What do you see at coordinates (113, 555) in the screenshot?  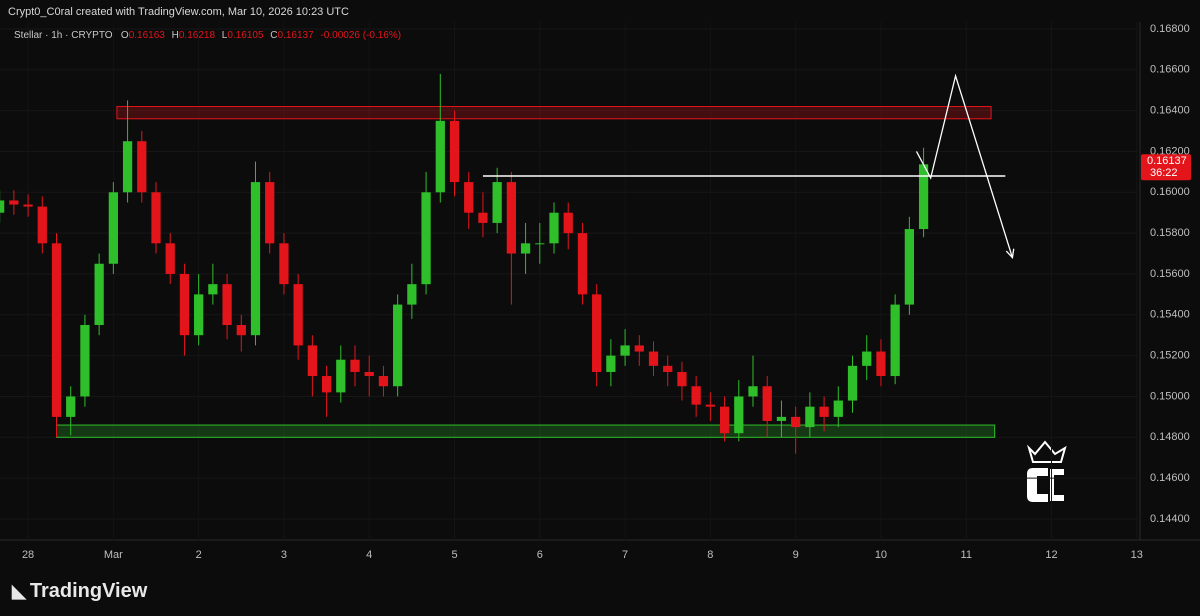 I see `x-tick-label: Mar` at bounding box center [113, 555].